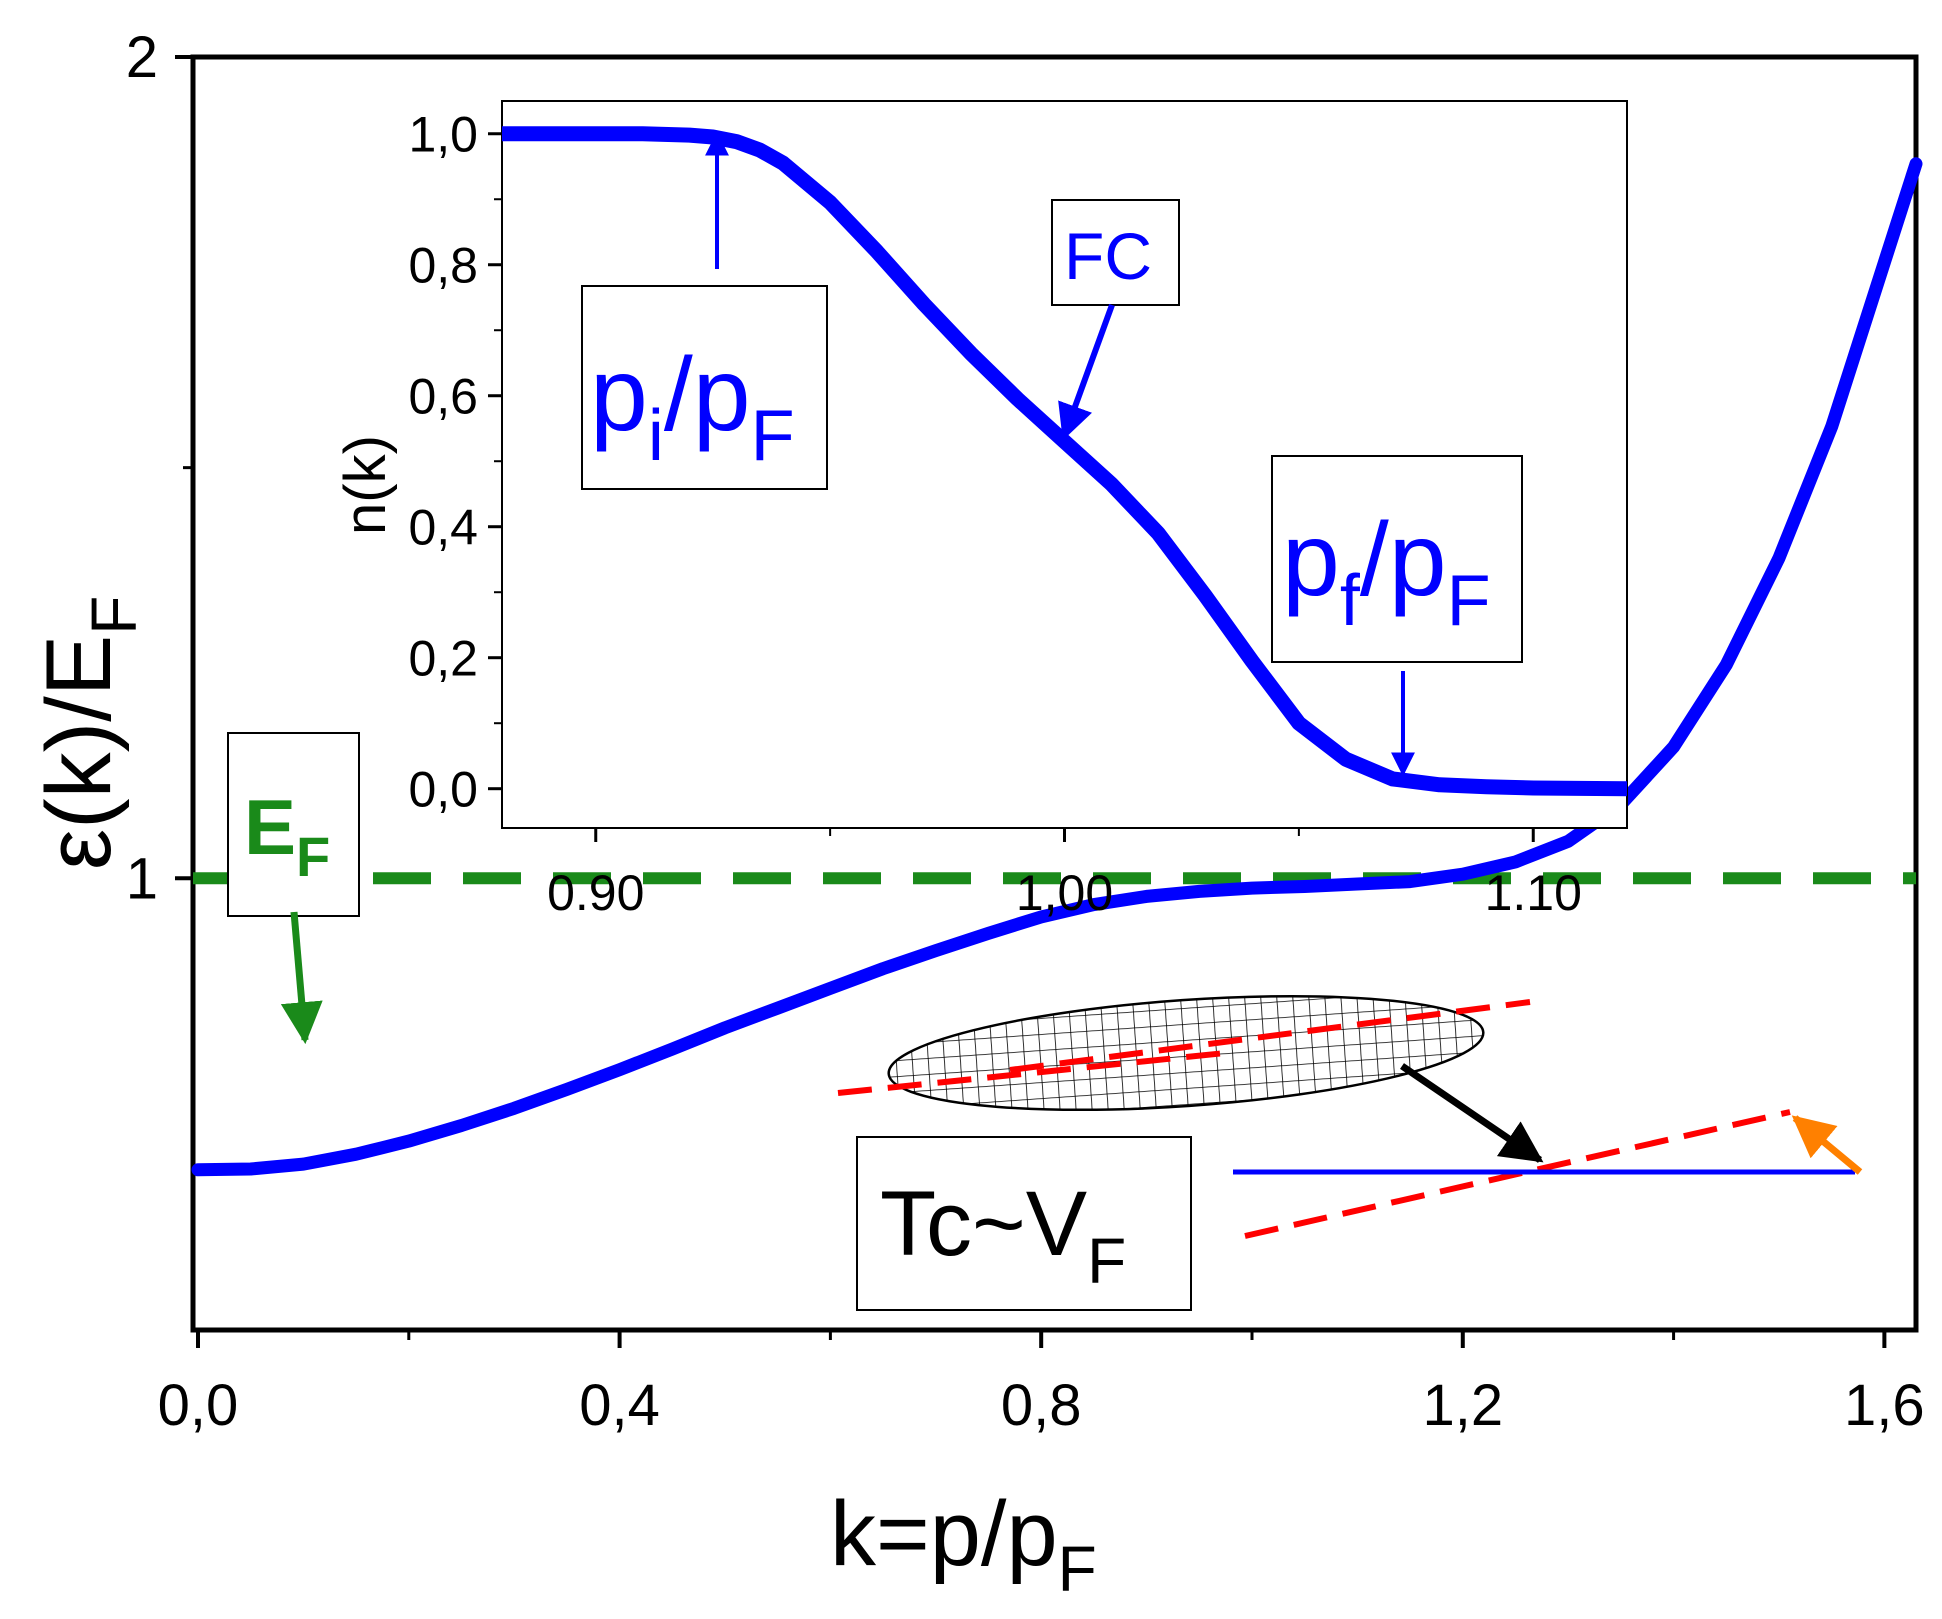  I want to click on inset-x-tick-label: 1,00, so click(1064, 893).